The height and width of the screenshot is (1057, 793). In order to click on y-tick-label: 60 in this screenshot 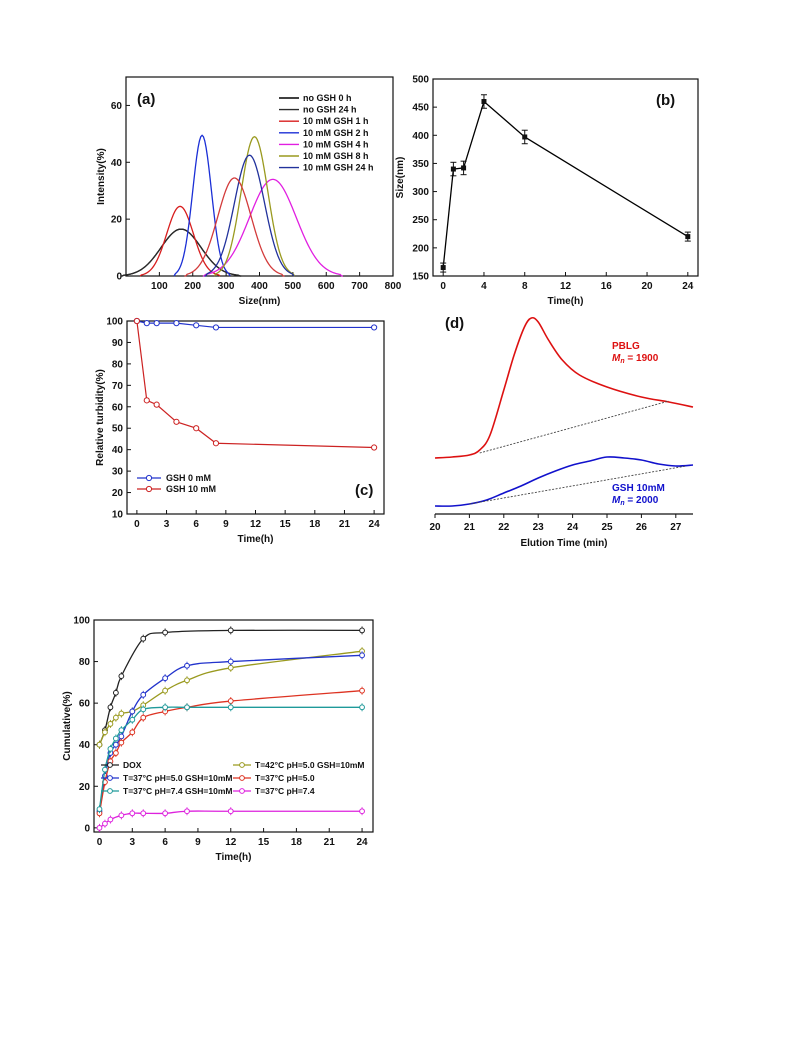, I will do `click(85, 704)`.